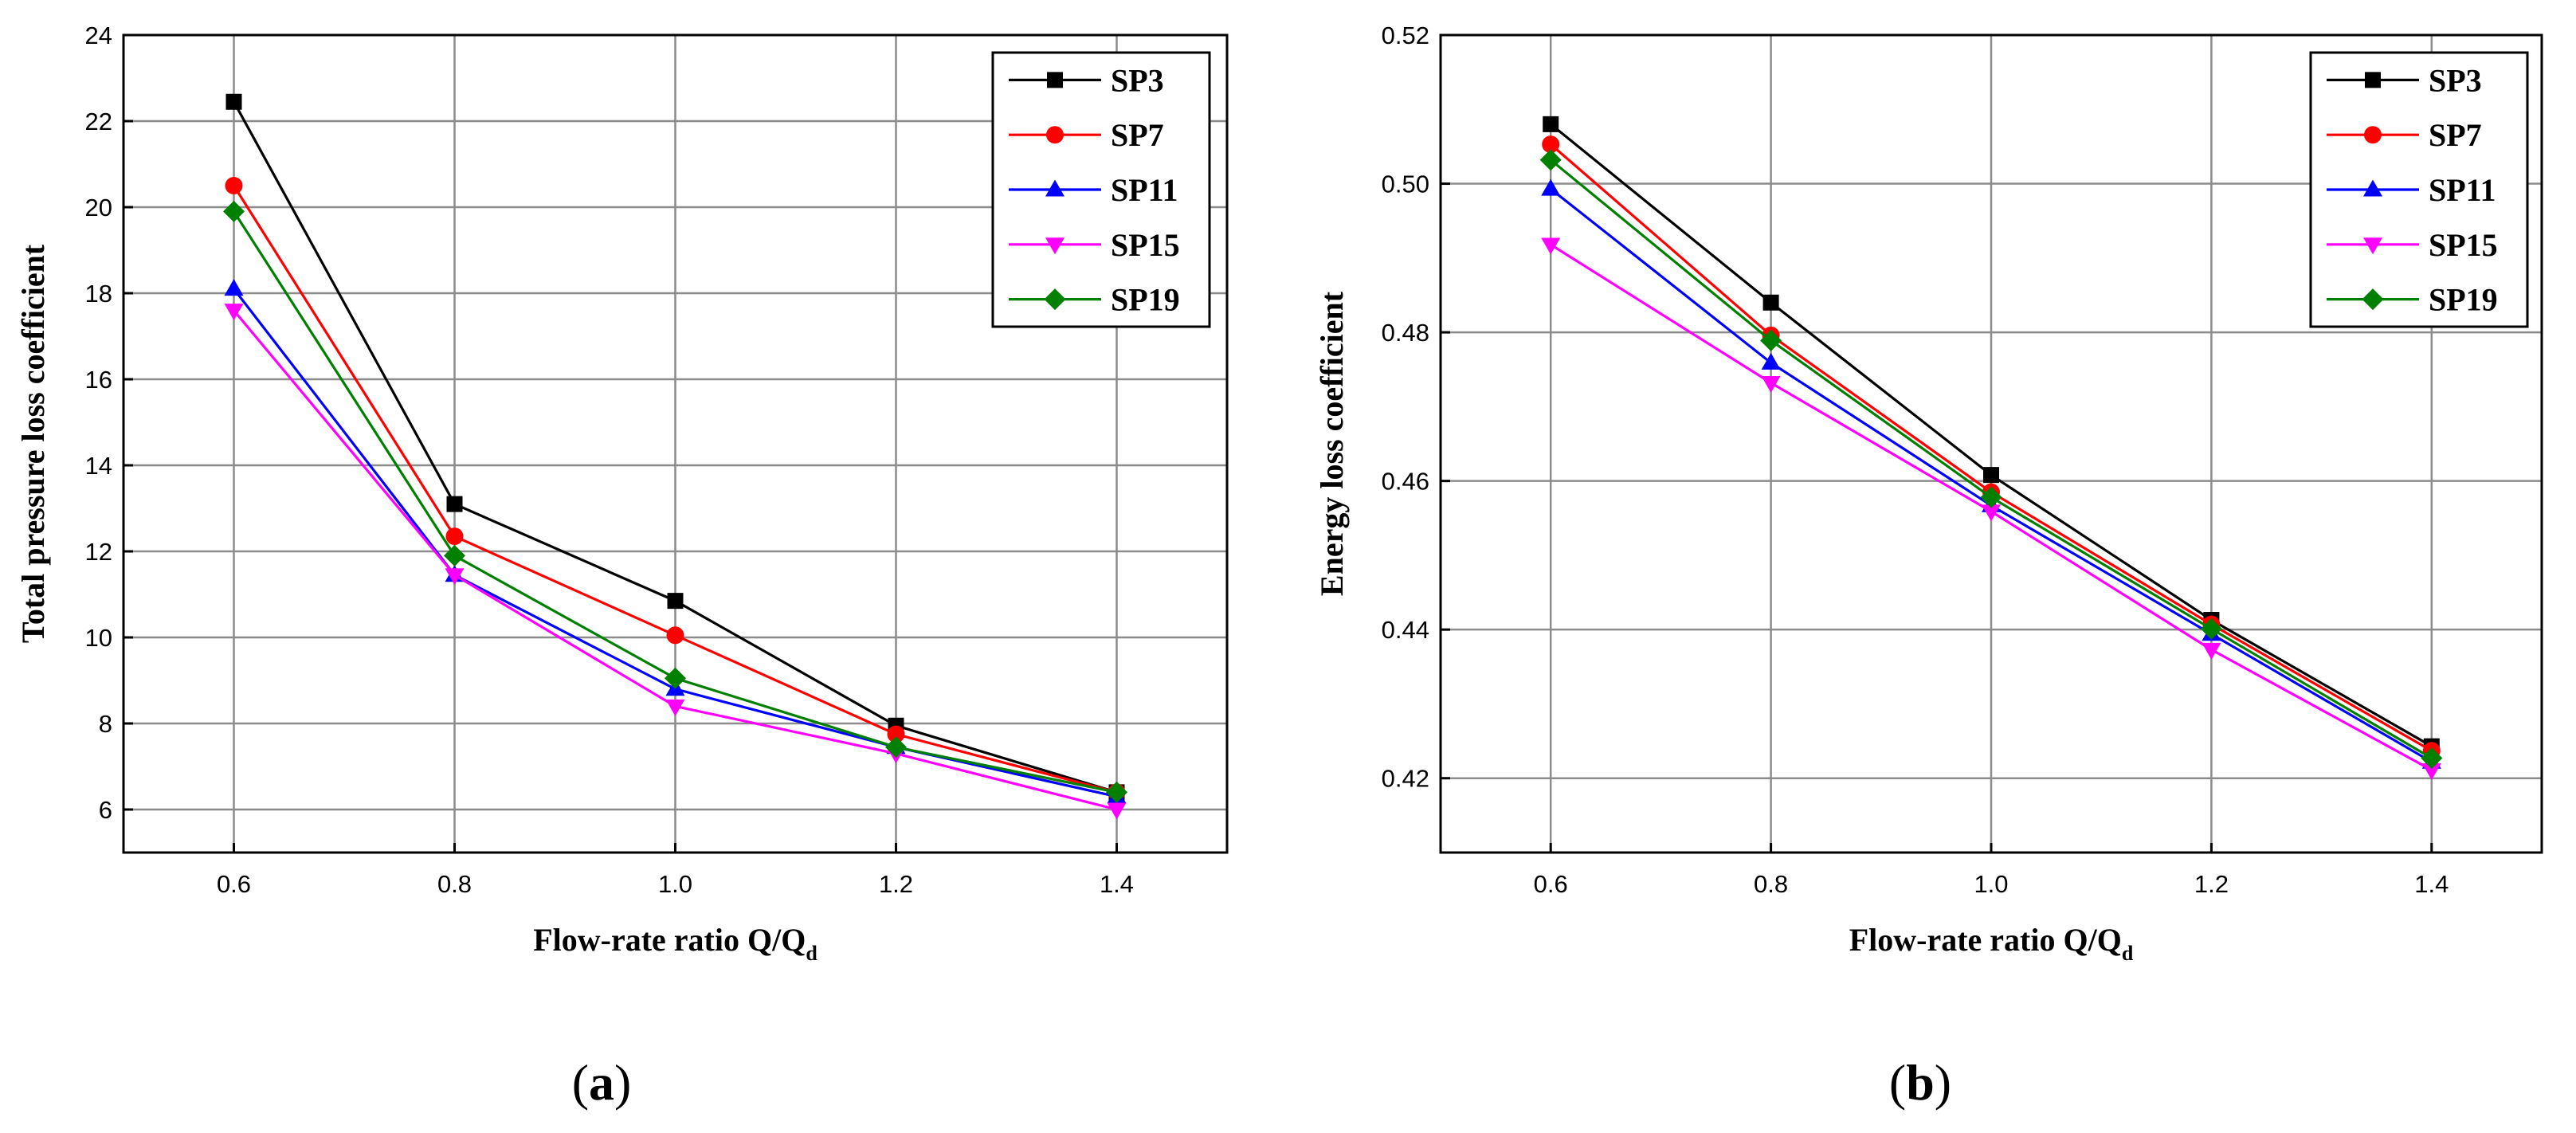  What do you see at coordinates (98, 638) in the screenshot?
I see `y-tick-label: 10` at bounding box center [98, 638].